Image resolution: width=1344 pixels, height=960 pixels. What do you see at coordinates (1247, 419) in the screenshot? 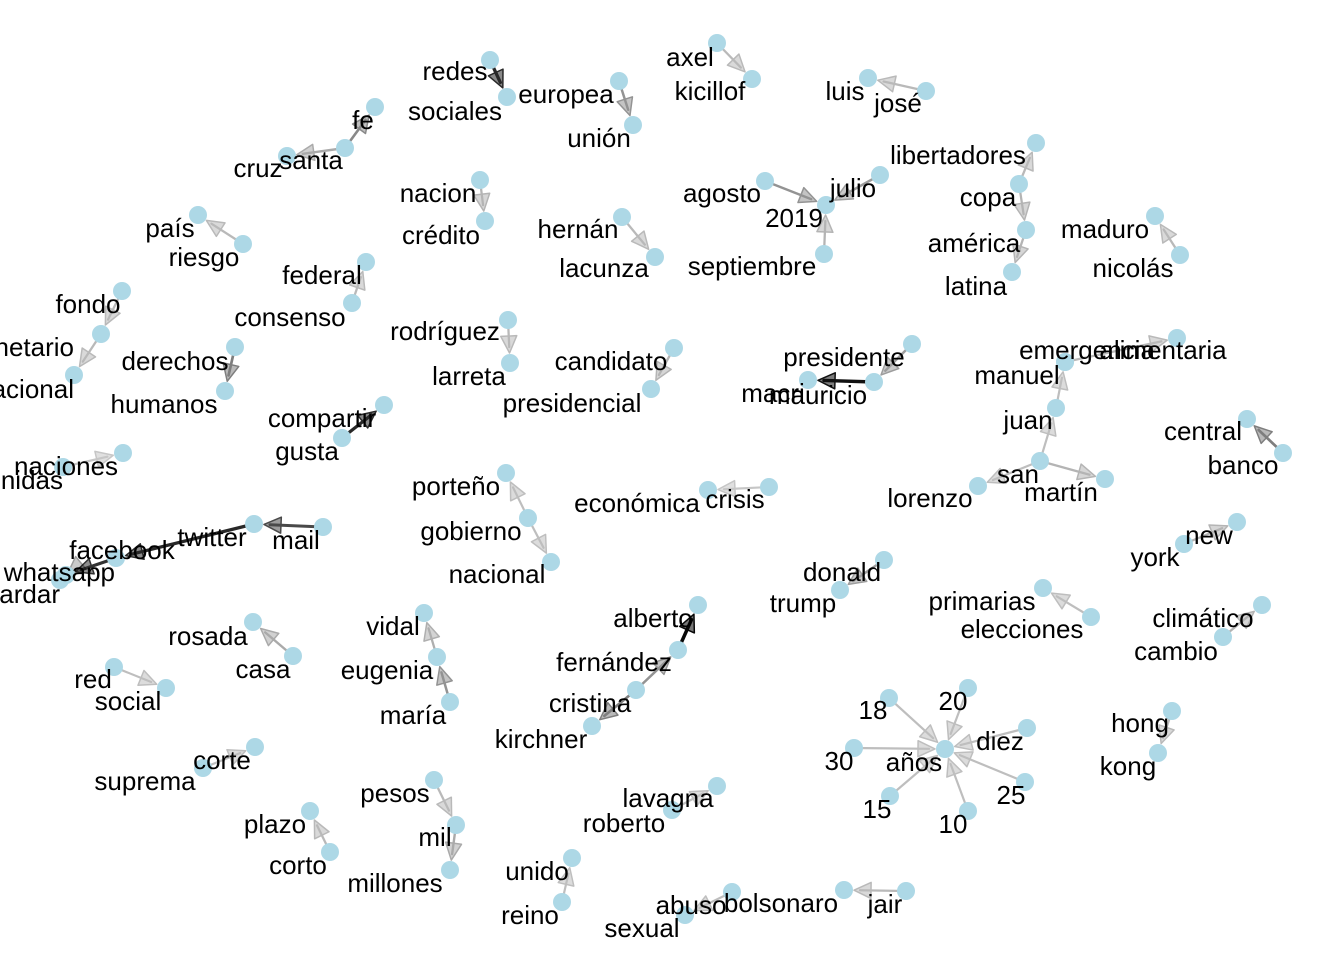
I see `node-central` at bounding box center [1247, 419].